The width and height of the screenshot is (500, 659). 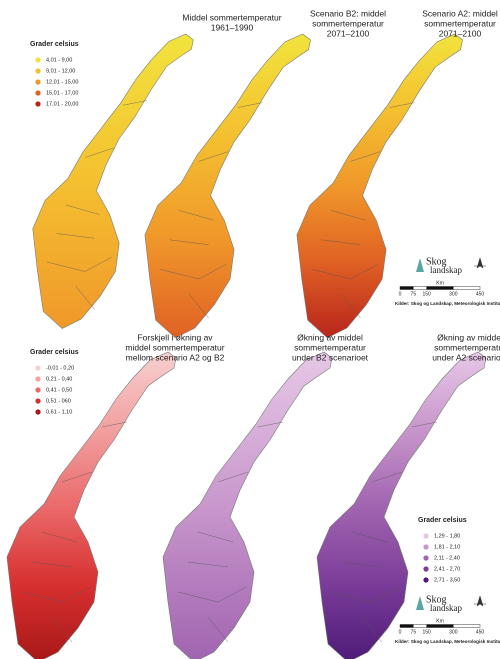 What do you see at coordinates (62, 104) in the screenshot?
I see `legend-label: 17,01 - 20,00` at bounding box center [62, 104].